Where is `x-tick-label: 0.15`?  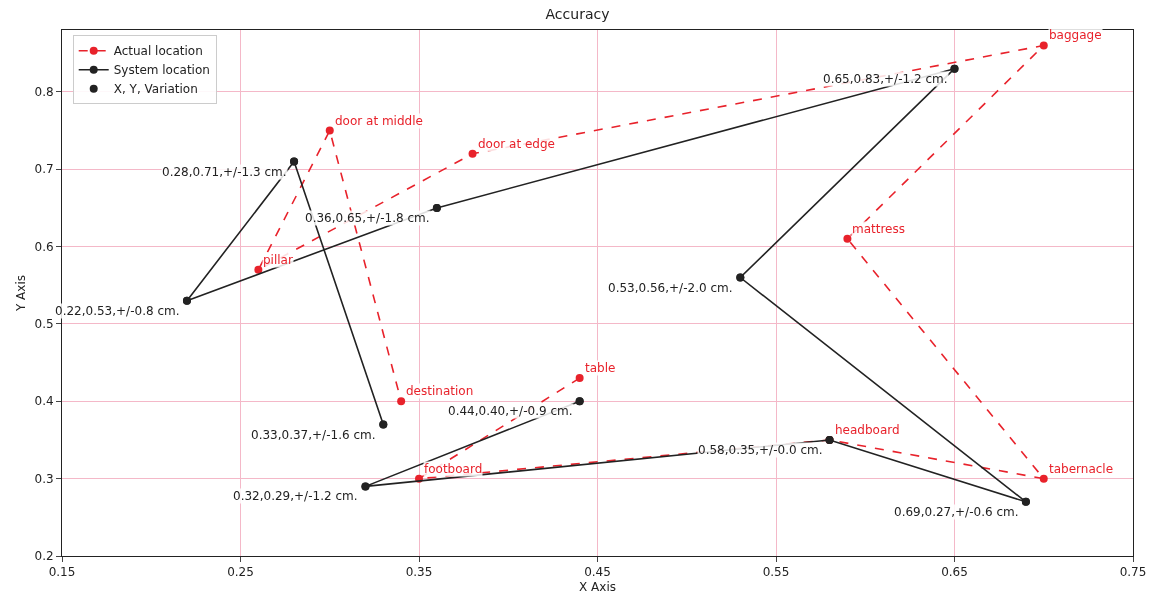 x-tick-label: 0.15 is located at coordinates (62, 572).